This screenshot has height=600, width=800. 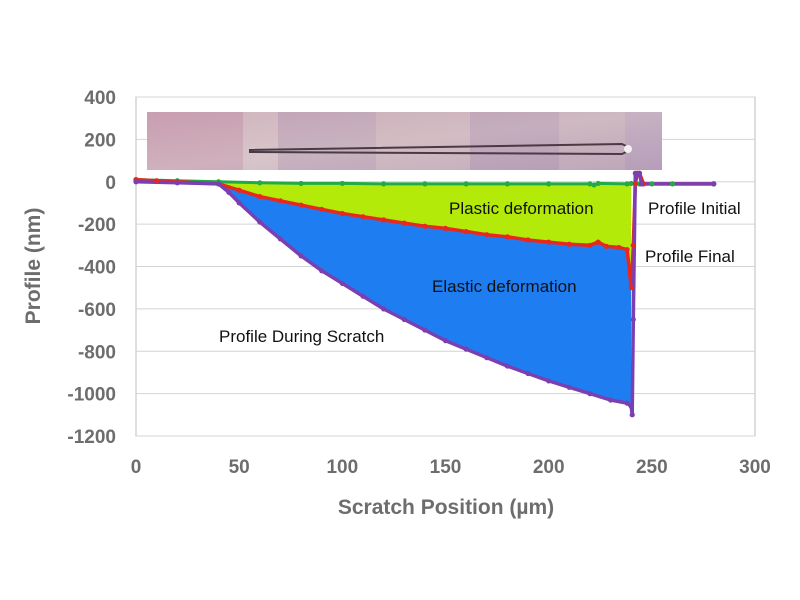 I want to click on x-tick-label: 200, so click(x=549, y=467).